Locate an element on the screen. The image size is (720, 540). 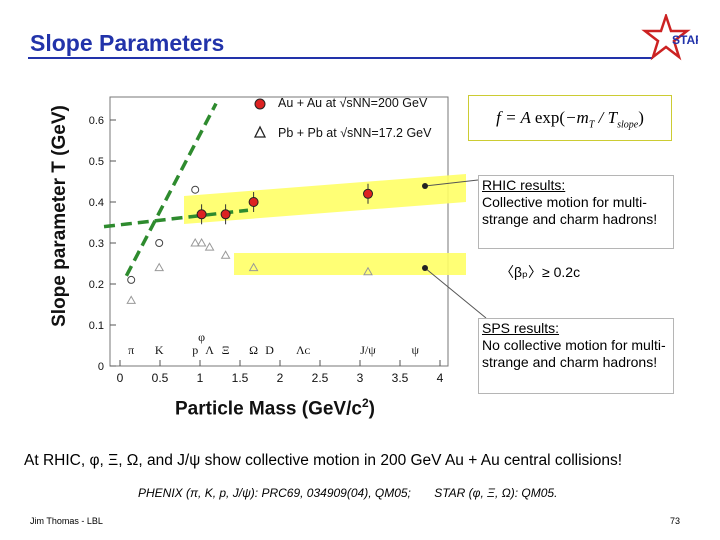
particle-label-phi: φ is located at coordinates (201, 337).